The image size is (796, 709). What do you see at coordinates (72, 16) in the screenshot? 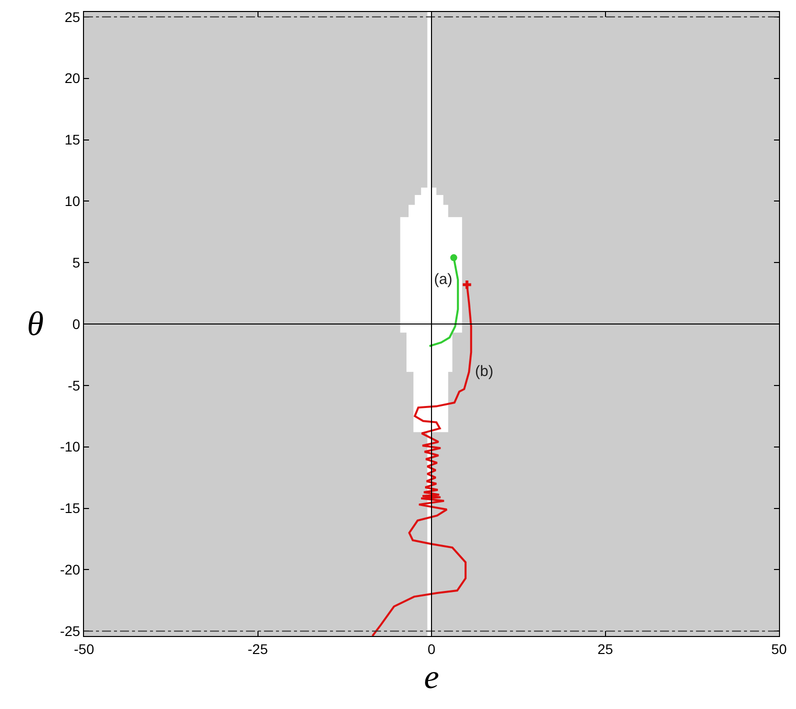
I see `y-tick-label: 25` at bounding box center [72, 16].